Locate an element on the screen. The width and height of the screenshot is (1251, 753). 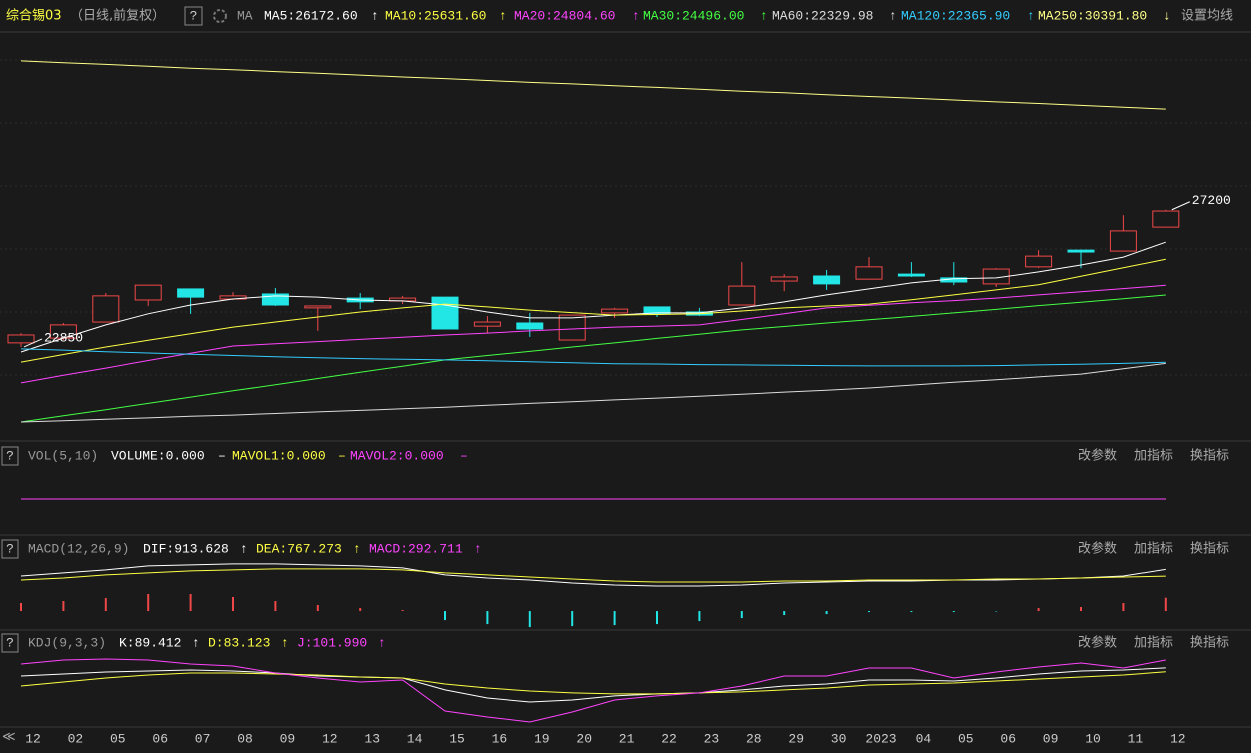
legend-entry: MA20:24804.60 is located at coordinates (564, 15).